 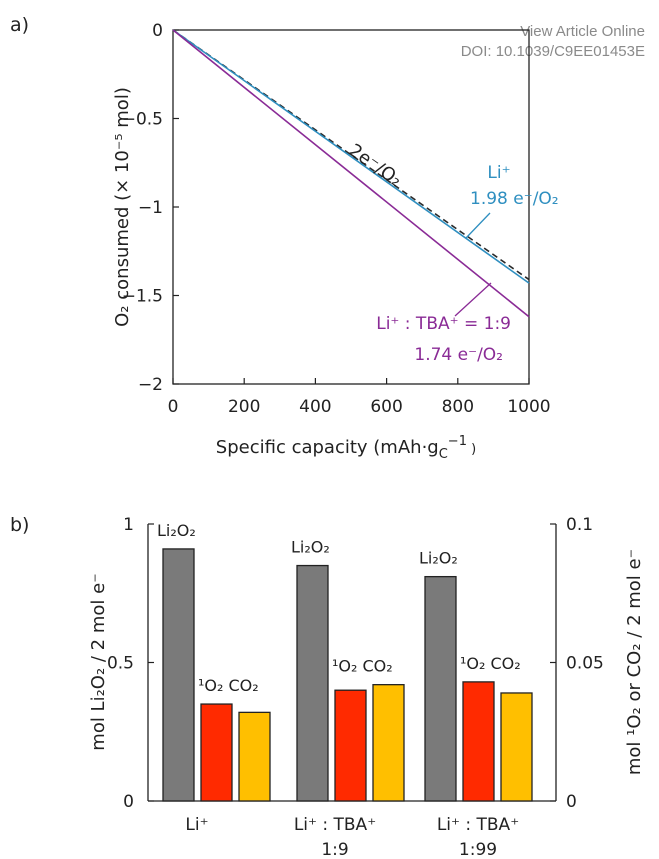 What do you see at coordinates (244, 407) in the screenshot?
I see `x-tick-label: 200` at bounding box center [244, 407].